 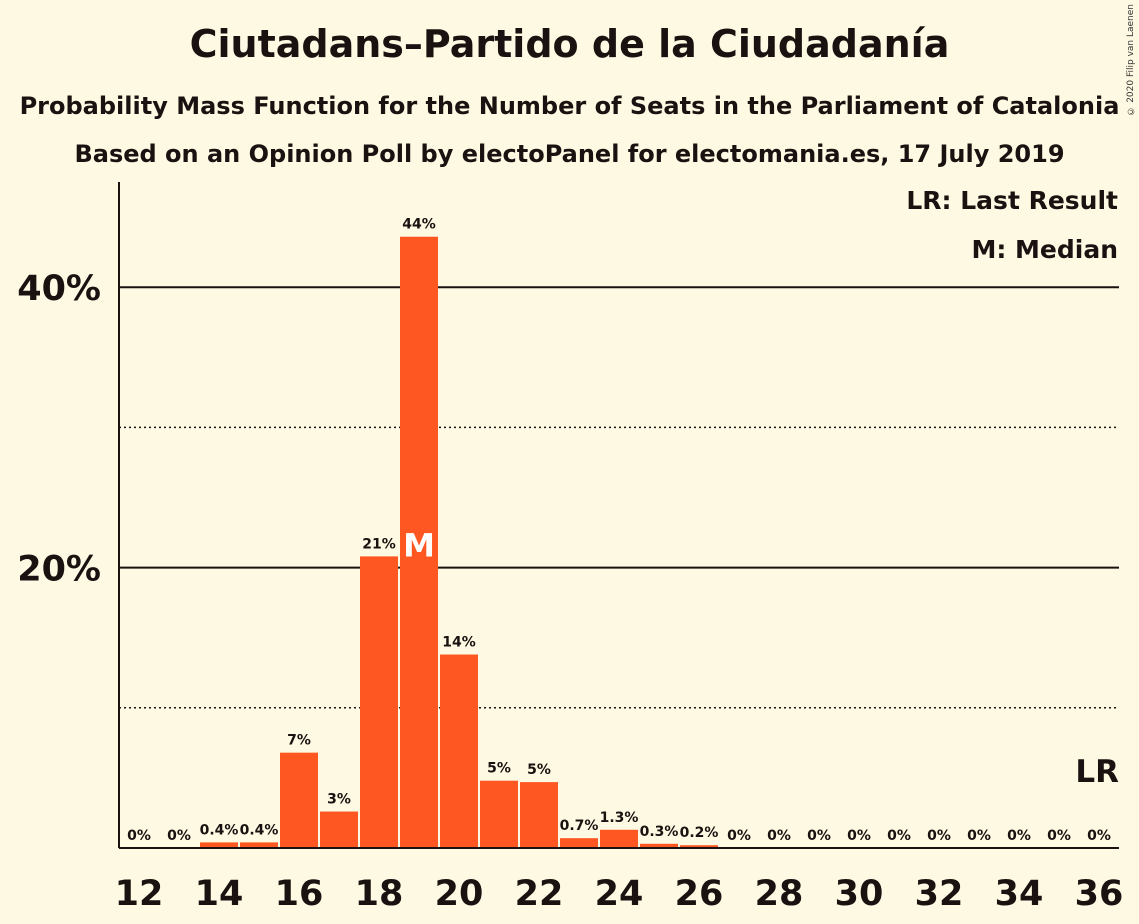 I want to click on x-tick-label: 12, so click(x=139, y=894).